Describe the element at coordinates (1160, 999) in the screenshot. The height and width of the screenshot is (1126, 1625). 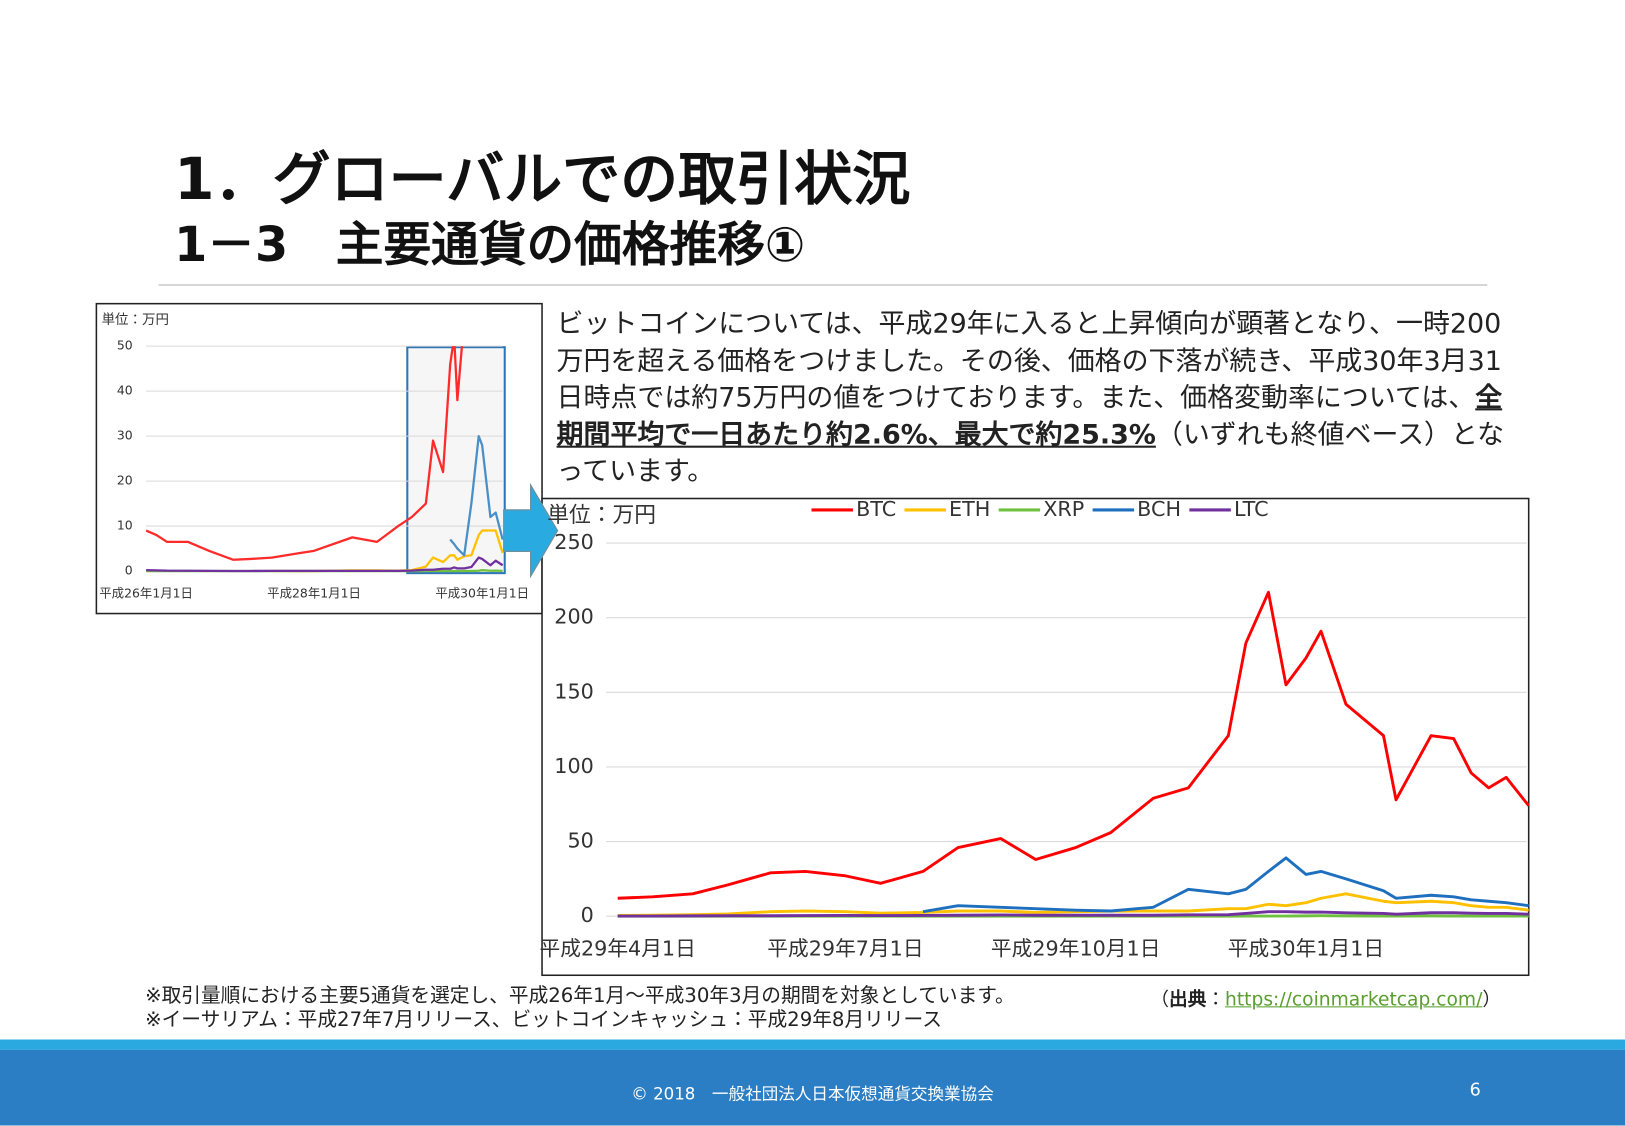
I see `source-prefix: （` at that location.